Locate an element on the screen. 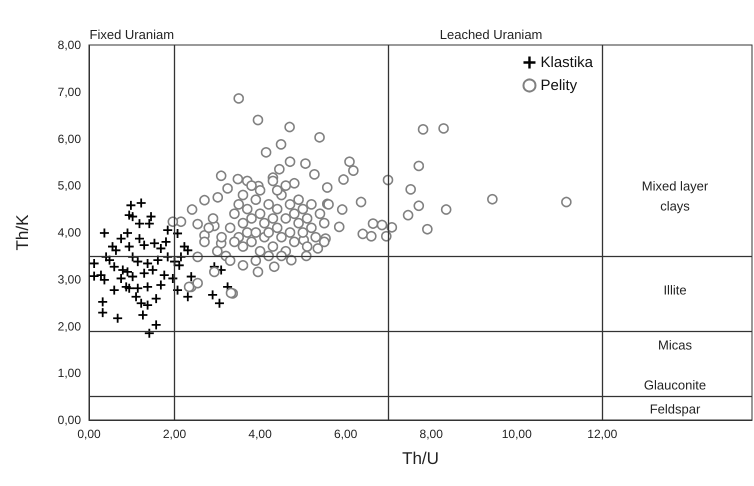  annotation: Feldspar is located at coordinates (675, 409).